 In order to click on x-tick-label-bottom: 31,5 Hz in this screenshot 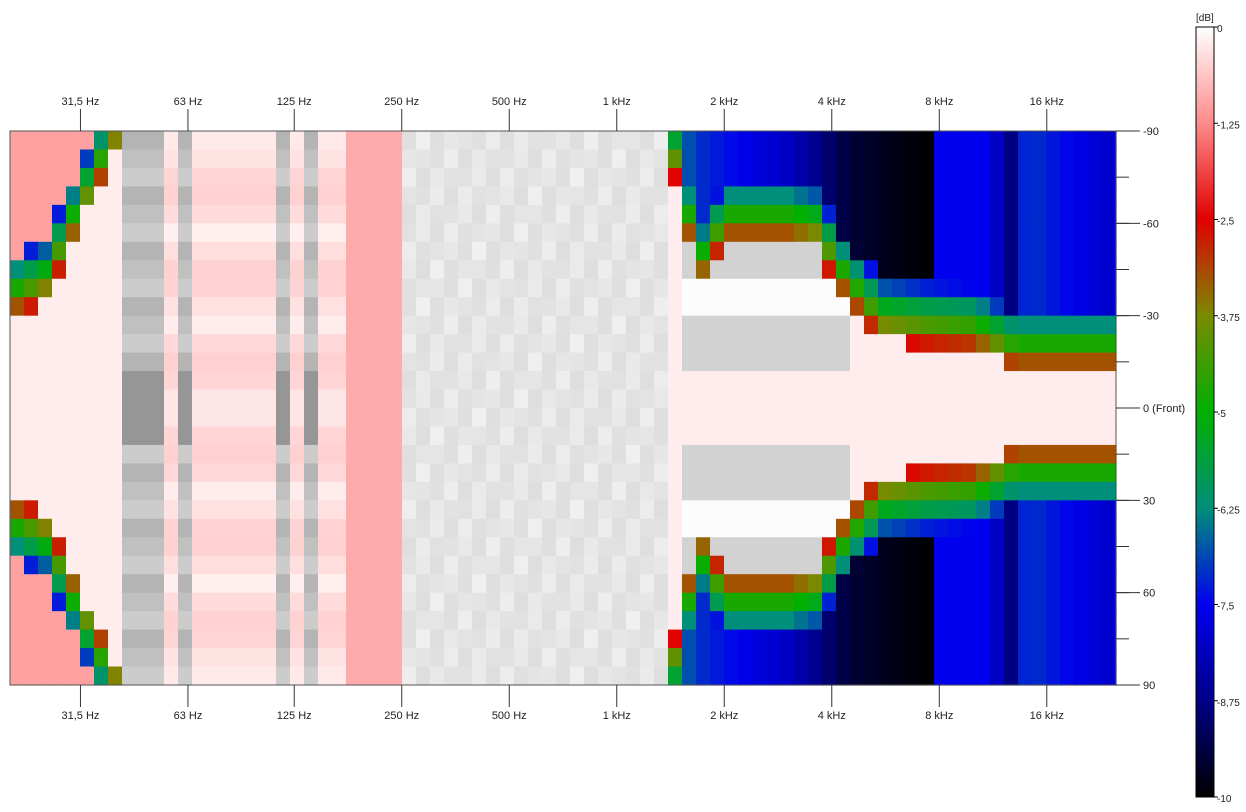, I will do `click(80, 716)`.